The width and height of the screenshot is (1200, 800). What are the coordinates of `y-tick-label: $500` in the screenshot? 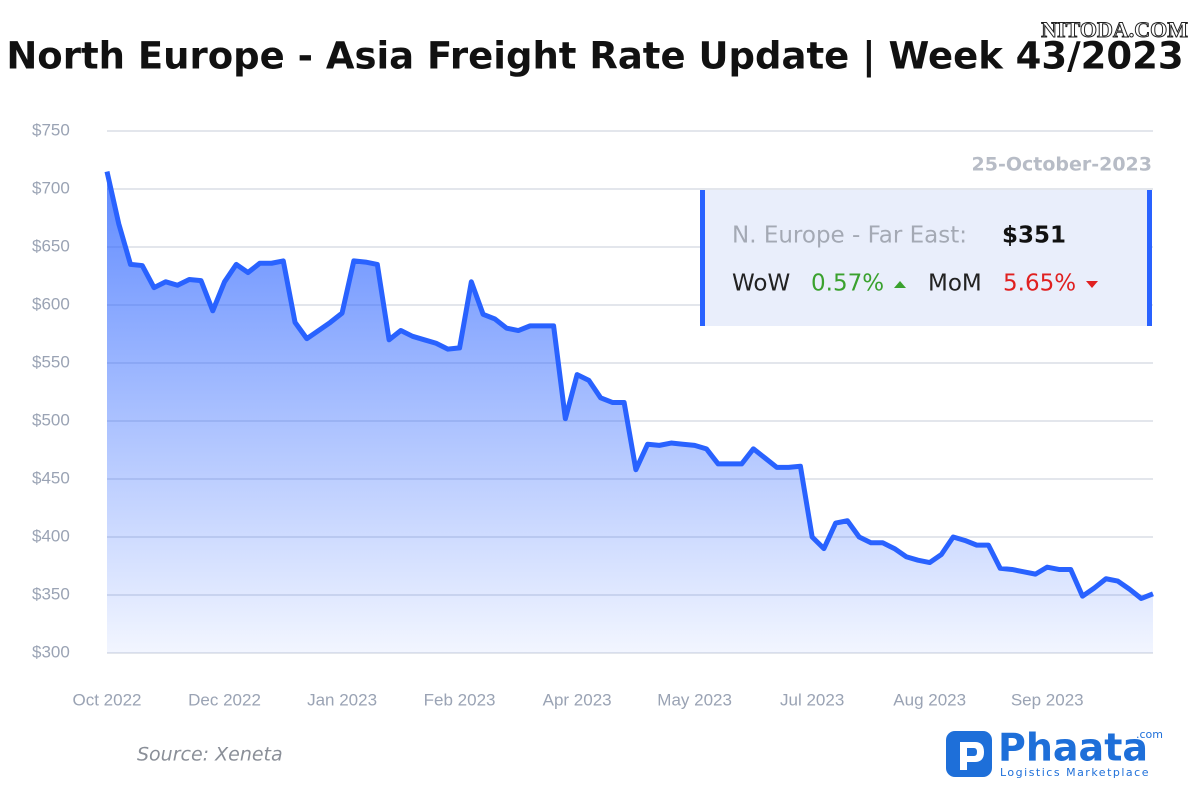 It's located at (51, 419).